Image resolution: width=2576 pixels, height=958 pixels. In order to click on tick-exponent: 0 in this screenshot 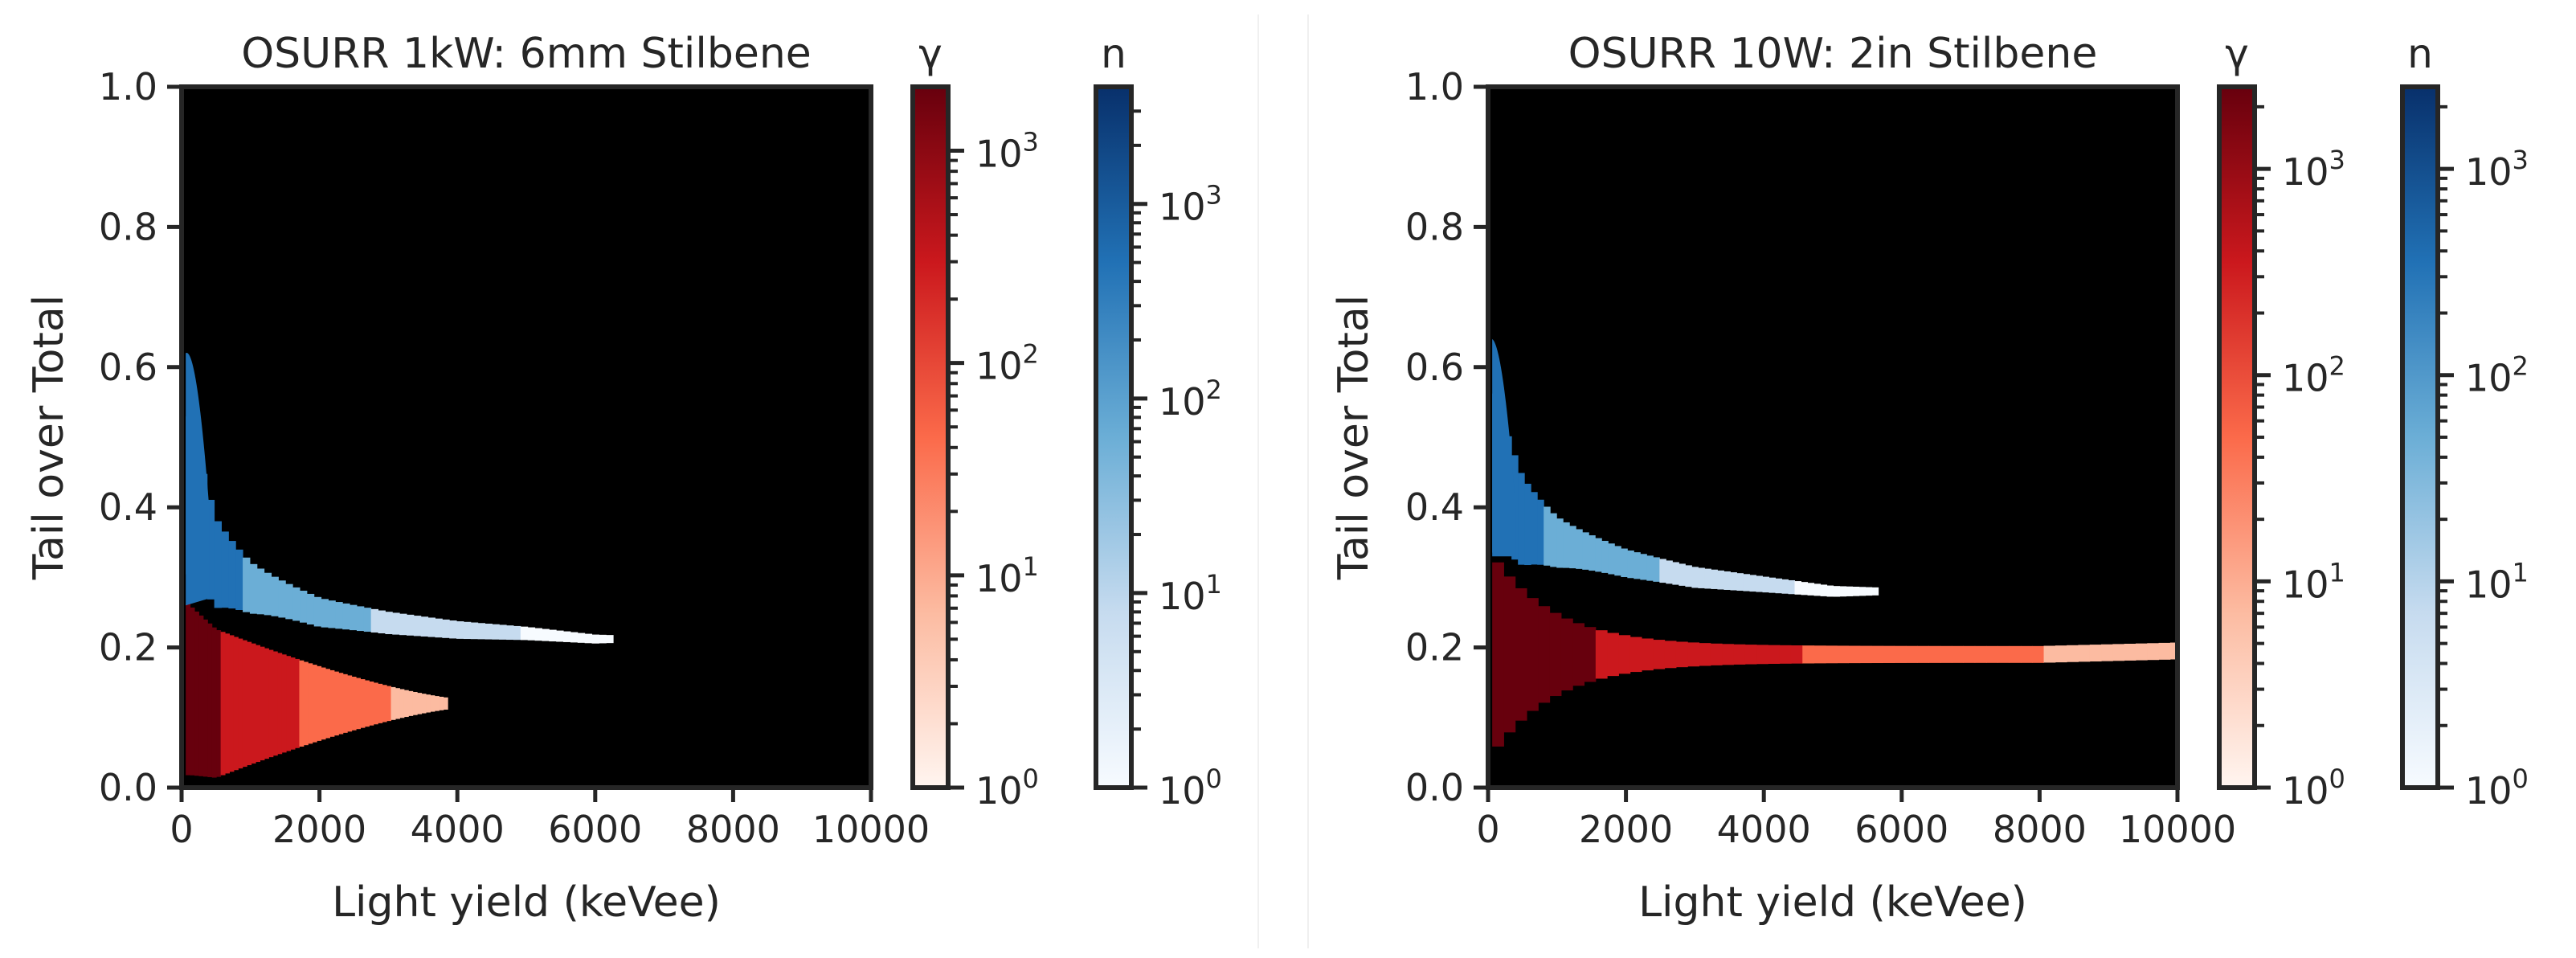, I will do `click(1031, 779)`.